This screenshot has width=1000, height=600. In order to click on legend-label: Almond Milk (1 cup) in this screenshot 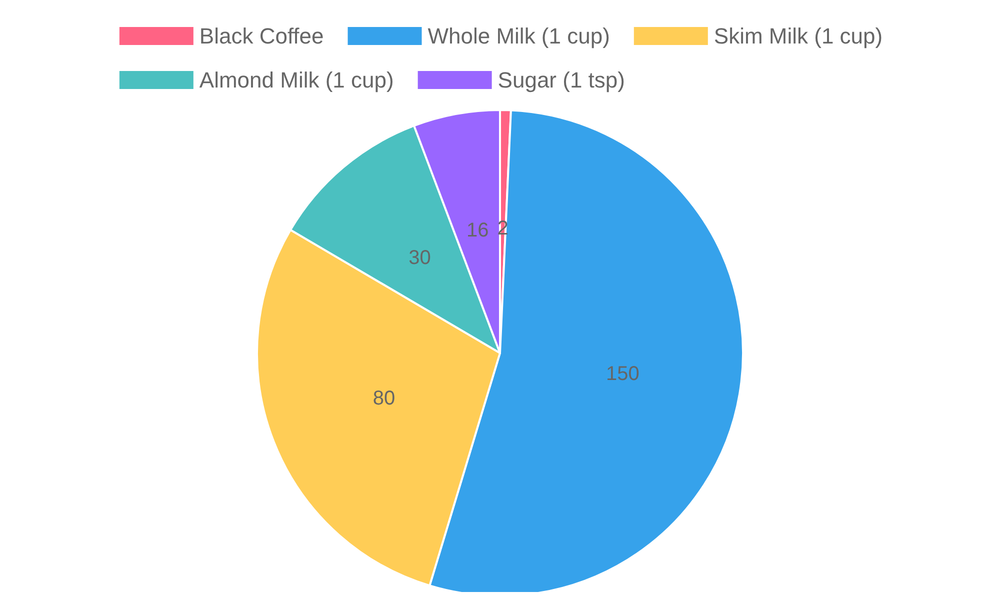, I will do `click(296, 80)`.